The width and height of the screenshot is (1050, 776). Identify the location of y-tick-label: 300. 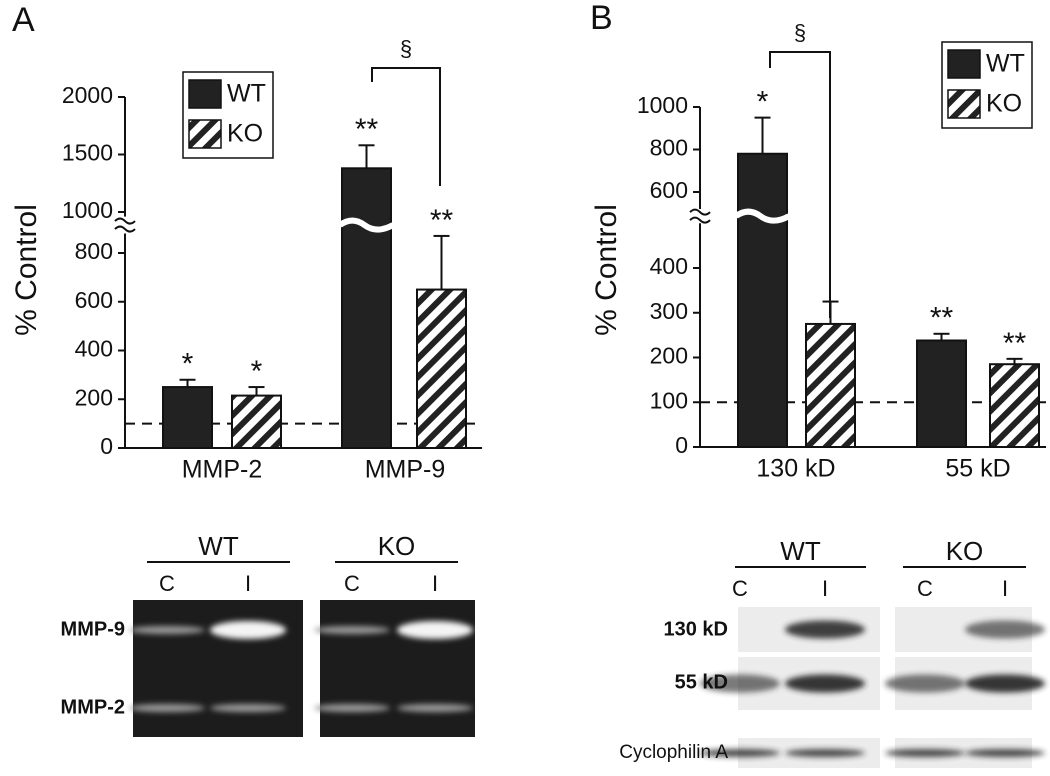
(669, 311).